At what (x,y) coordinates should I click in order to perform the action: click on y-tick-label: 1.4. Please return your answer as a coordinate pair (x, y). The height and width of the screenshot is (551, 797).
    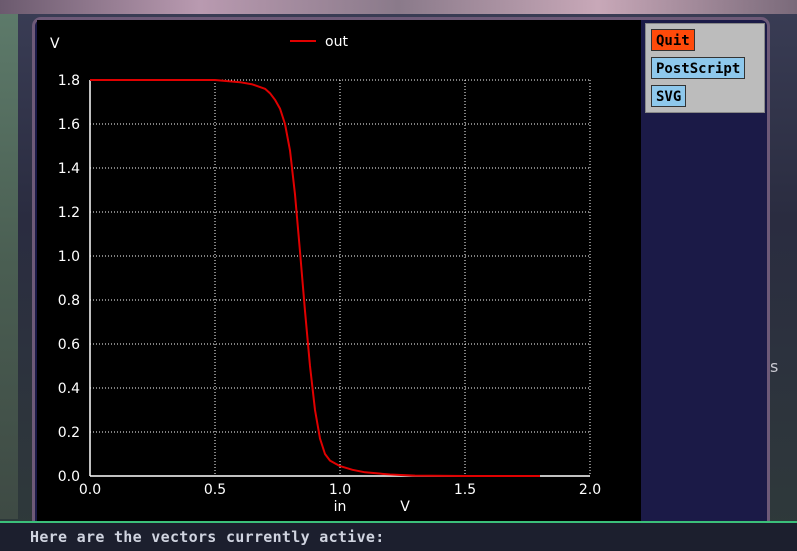
    Looking at the image, I should click on (69, 169).